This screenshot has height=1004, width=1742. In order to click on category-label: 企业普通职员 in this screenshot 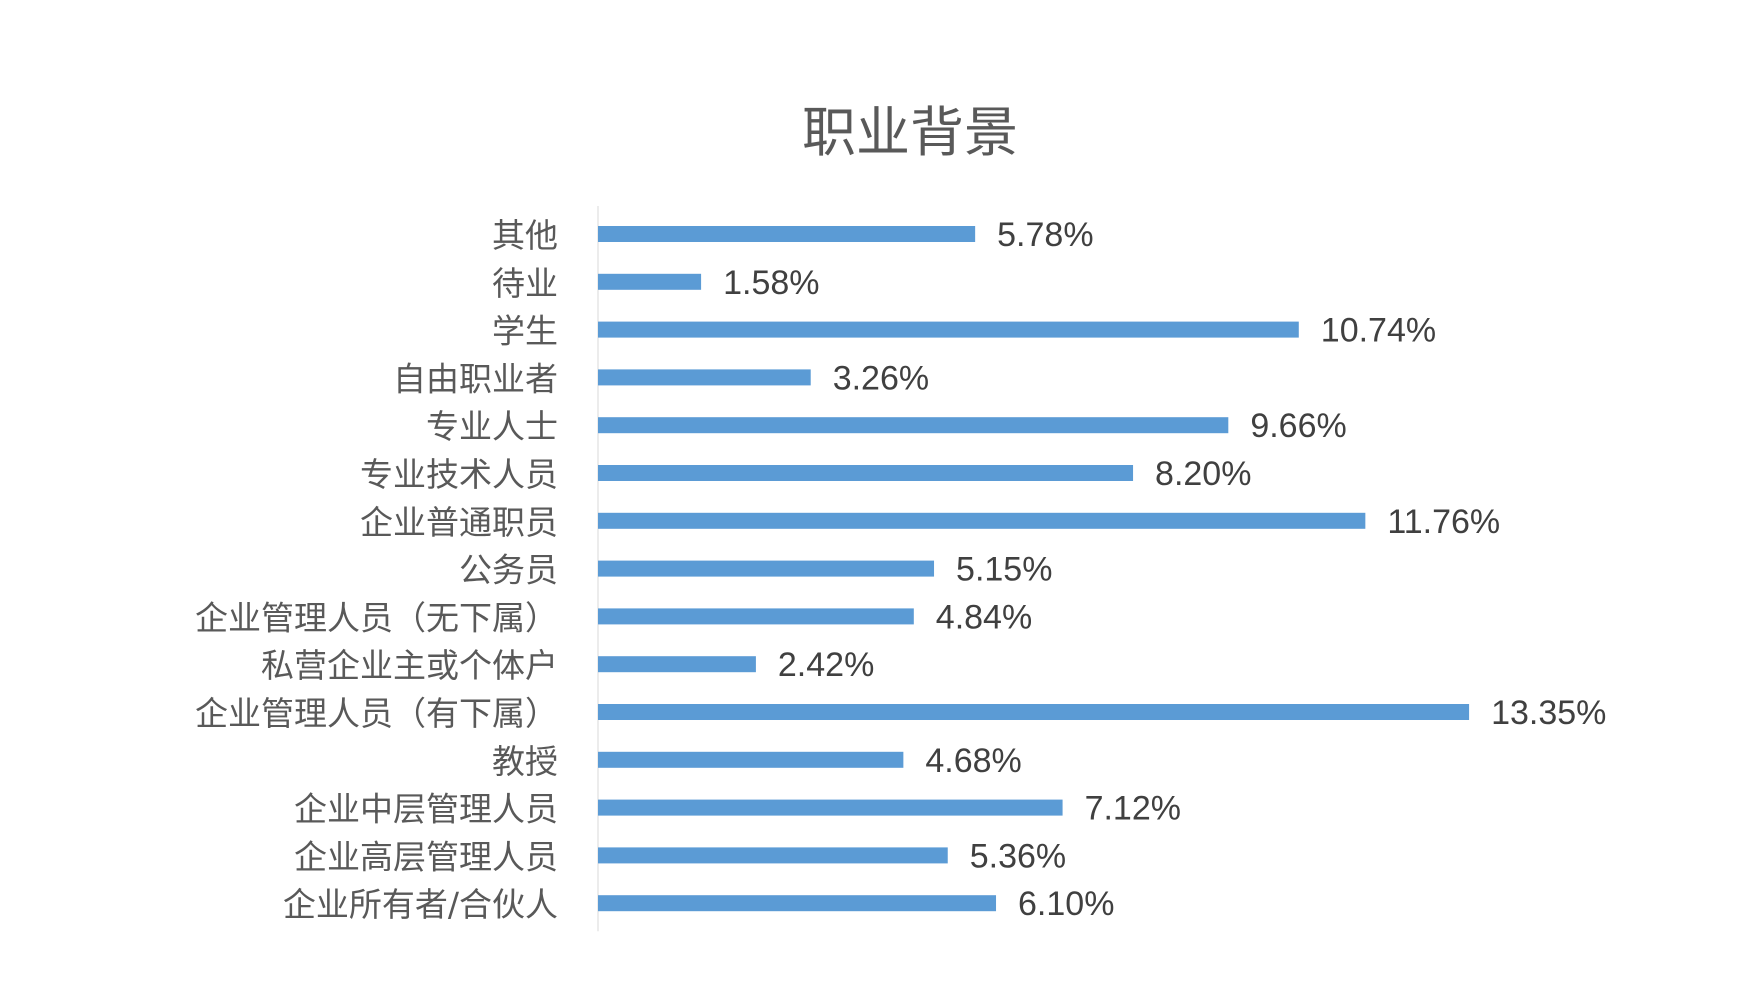, I will do `click(459, 522)`.